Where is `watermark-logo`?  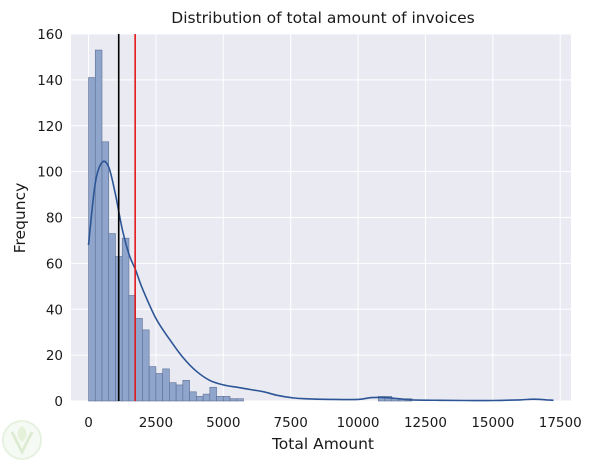 watermark-logo is located at coordinates (22, 440).